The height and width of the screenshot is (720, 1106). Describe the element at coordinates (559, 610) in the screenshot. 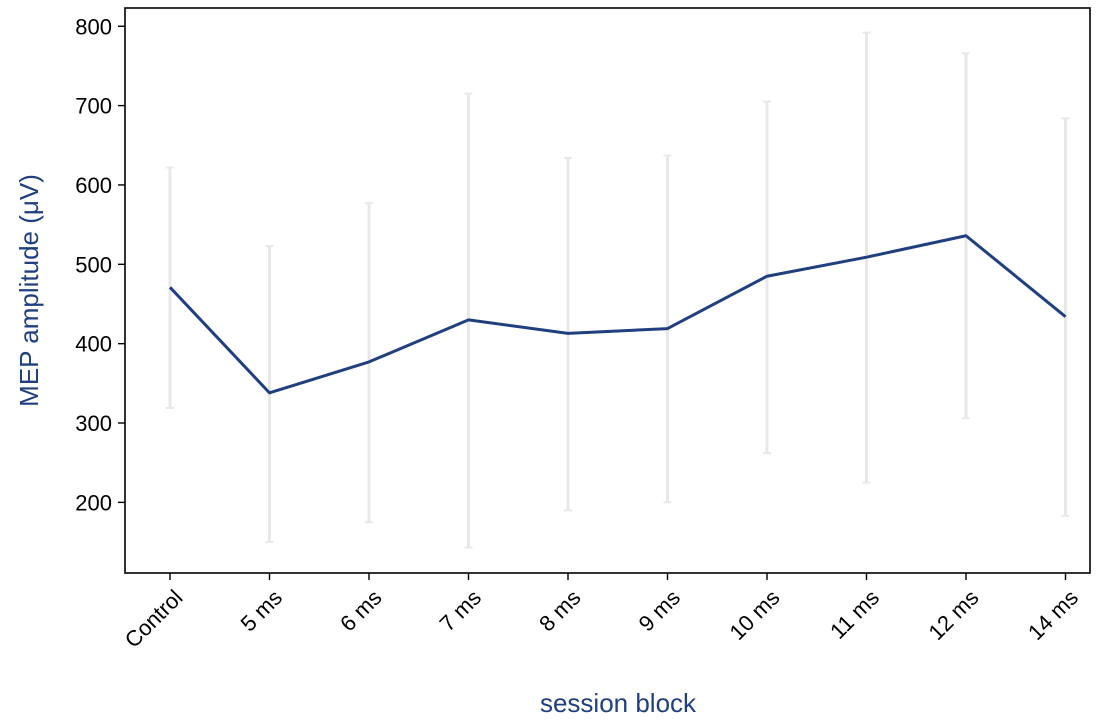

I see `x-tick-label: 8 ms` at that location.